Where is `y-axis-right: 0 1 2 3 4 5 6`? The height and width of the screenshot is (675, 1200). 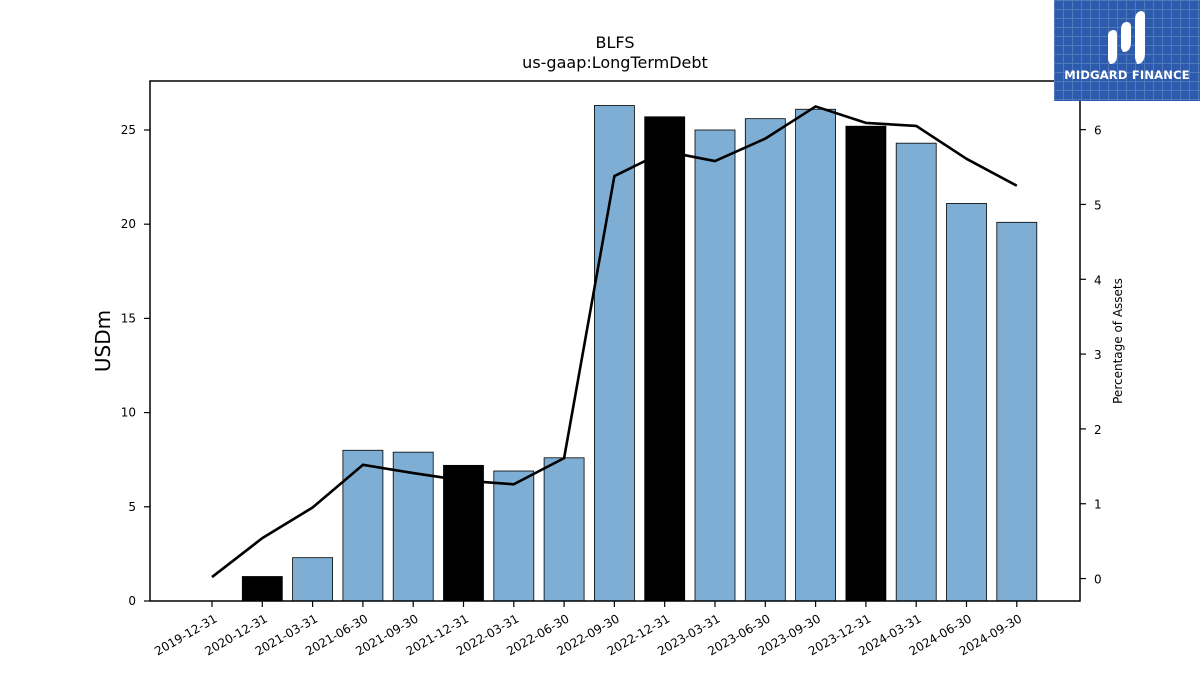
y-axis-right: 0 1 2 3 4 5 6 is located at coordinates (1091, 355).